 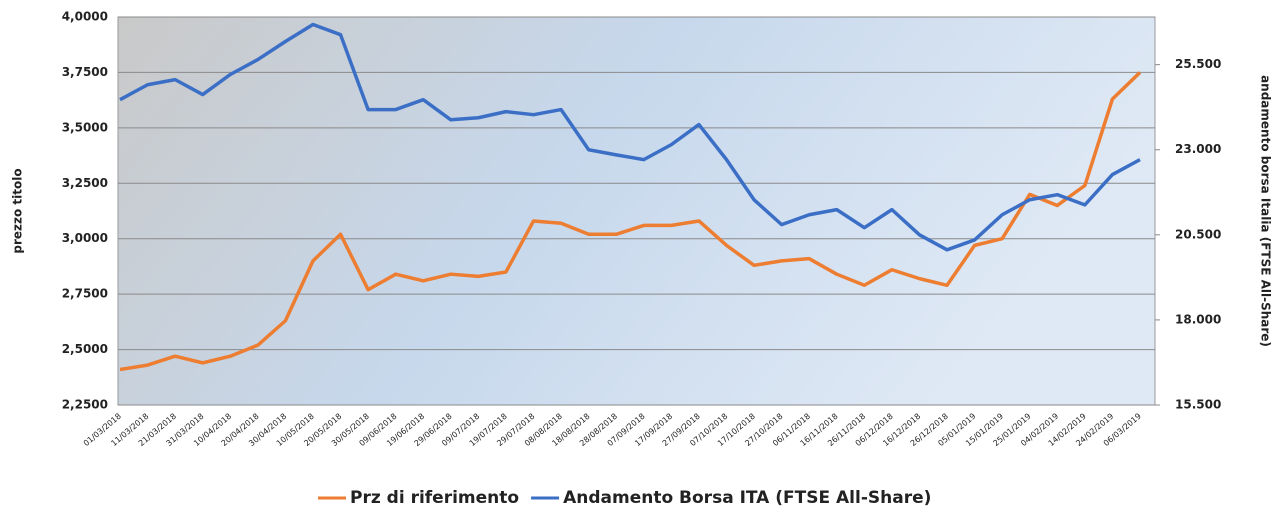 I want to click on y-tick-label: 3,7500, so click(x=85, y=72).